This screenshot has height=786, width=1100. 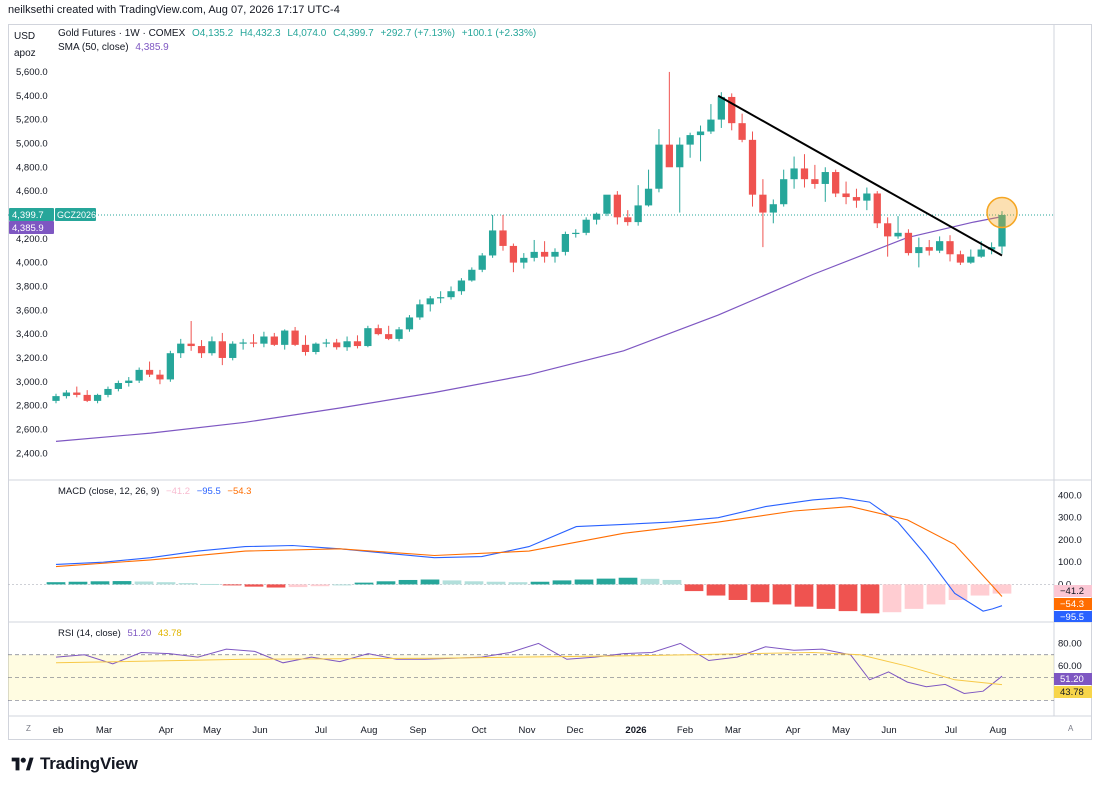 What do you see at coordinates (321, 730) in the screenshot?
I see `time-axis-label: Jul` at bounding box center [321, 730].